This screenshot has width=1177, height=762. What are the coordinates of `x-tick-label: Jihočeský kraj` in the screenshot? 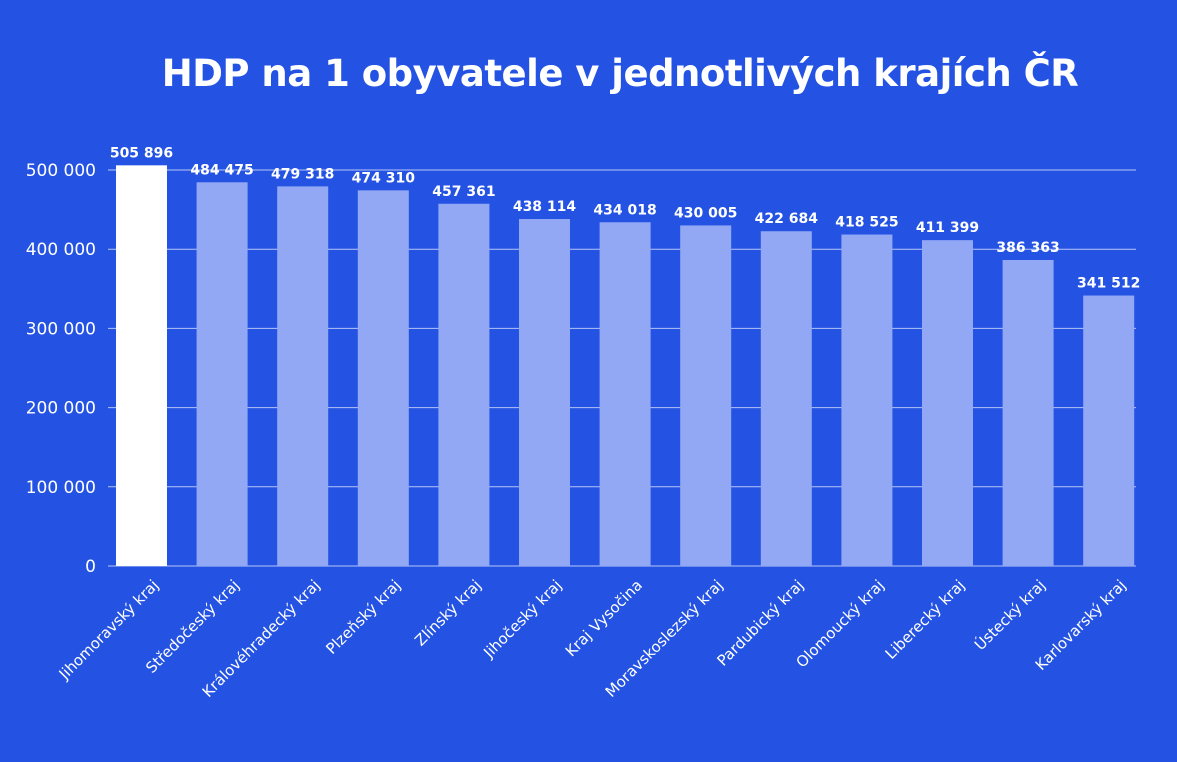 It's located at (522, 619).